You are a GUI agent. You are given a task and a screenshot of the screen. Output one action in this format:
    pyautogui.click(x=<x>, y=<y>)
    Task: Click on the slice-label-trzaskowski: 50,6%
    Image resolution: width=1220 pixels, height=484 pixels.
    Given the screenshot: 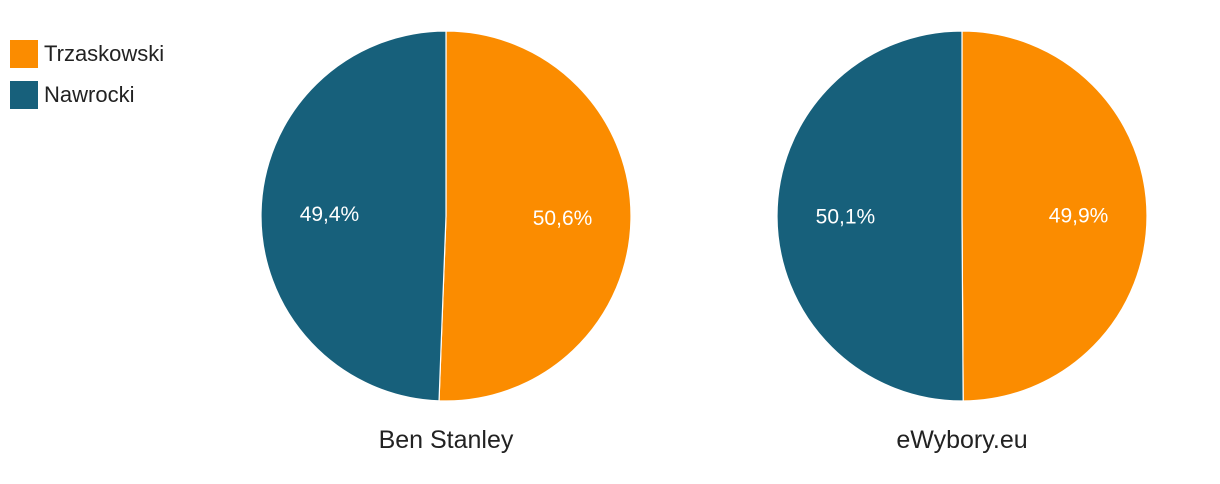 What is the action you would take?
    pyautogui.click(x=563, y=218)
    